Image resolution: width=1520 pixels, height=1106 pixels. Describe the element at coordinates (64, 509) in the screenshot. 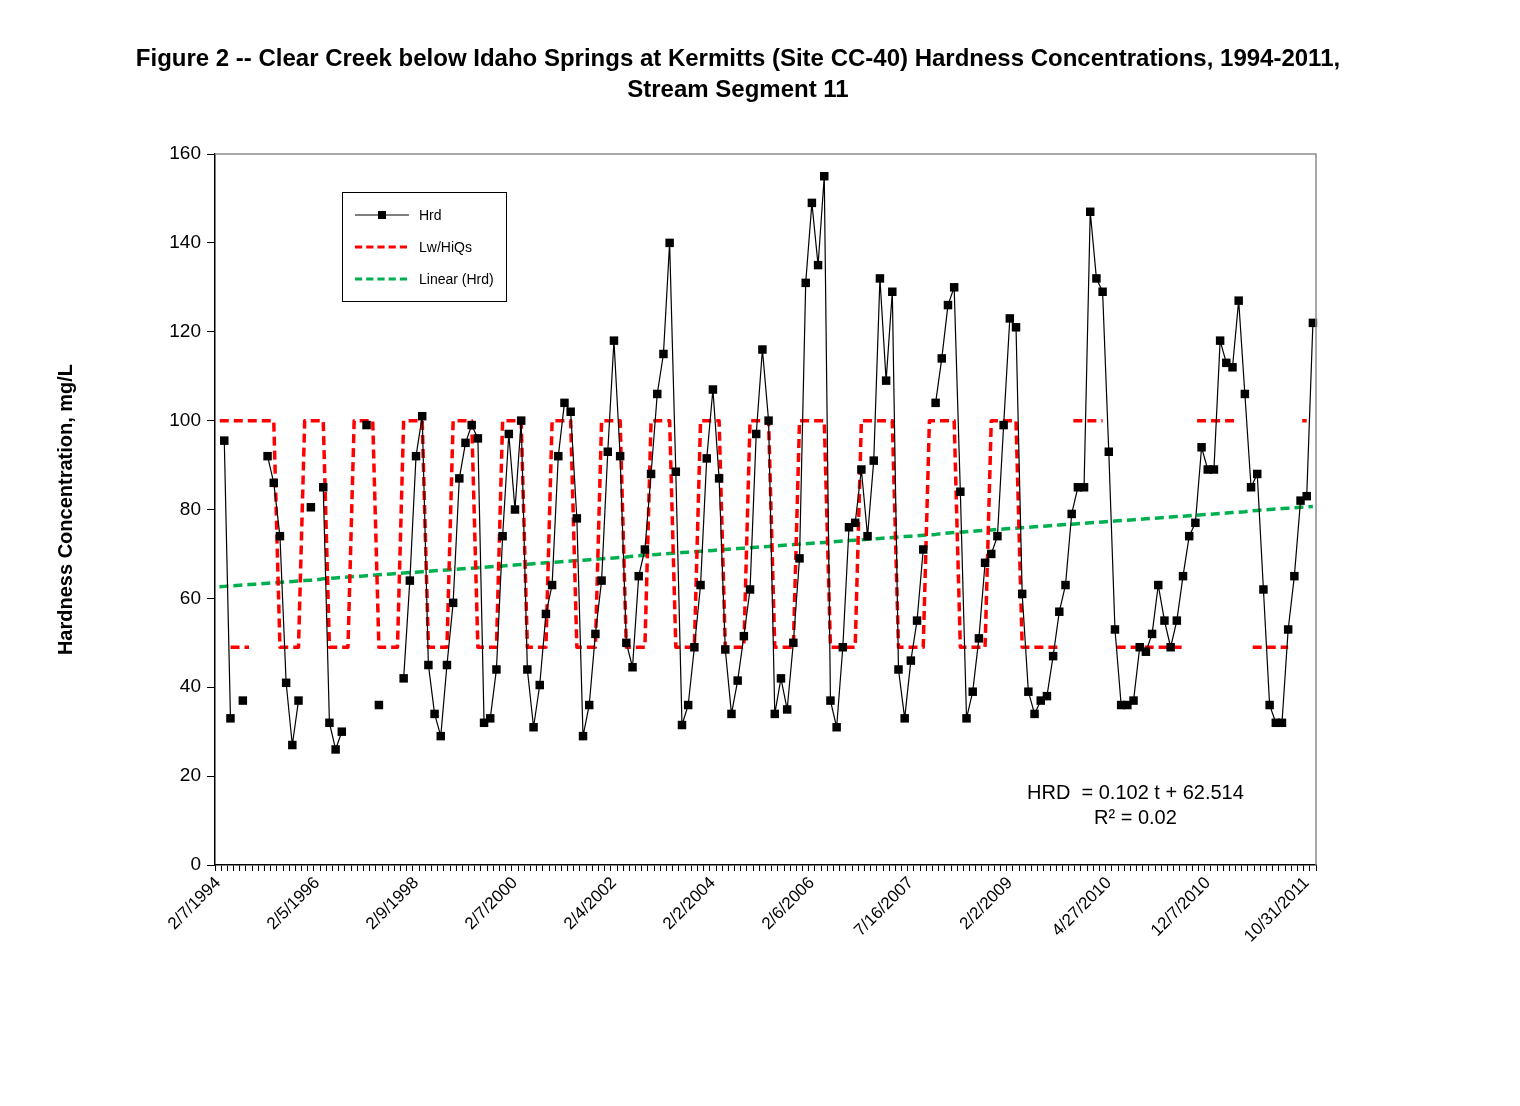

I see `y-axis-title: Hardness Concentration, mg/L` at that location.